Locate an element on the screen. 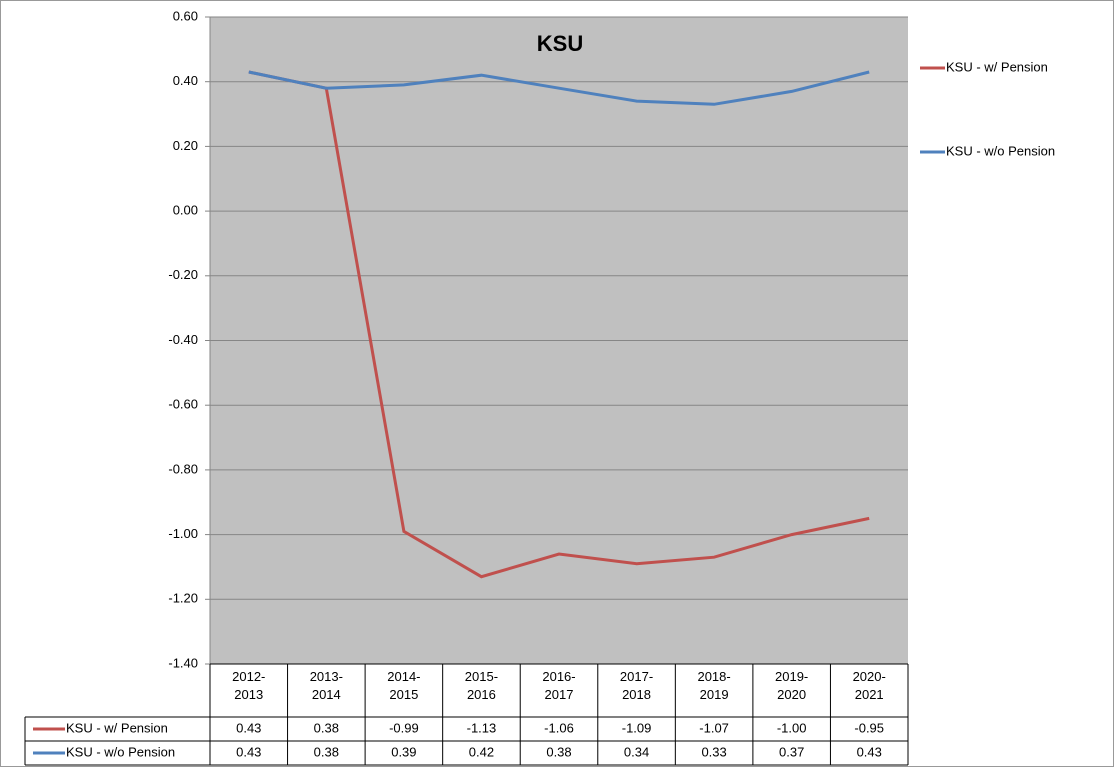 This screenshot has width=1114, height=767. table-value: -1.09 is located at coordinates (637, 727).